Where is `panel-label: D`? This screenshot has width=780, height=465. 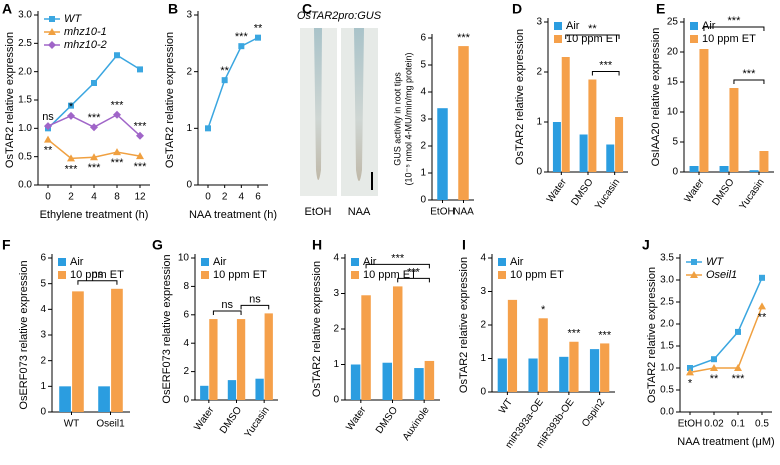
panel-label: D is located at coordinates (517, 9).